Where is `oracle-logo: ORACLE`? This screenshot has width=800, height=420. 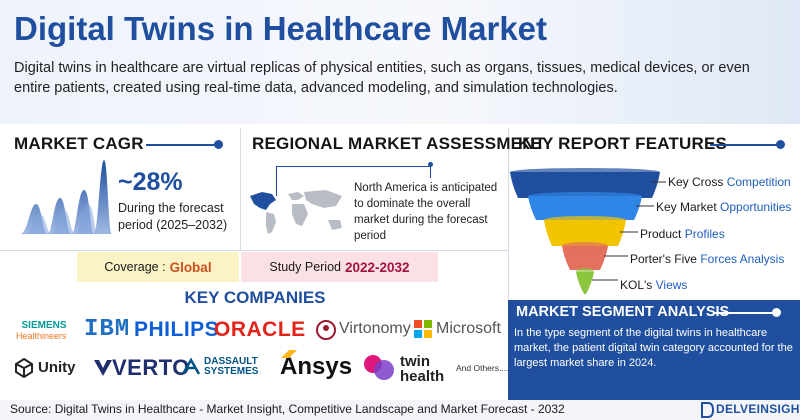 oracle-logo: ORACLE is located at coordinates (260, 329).